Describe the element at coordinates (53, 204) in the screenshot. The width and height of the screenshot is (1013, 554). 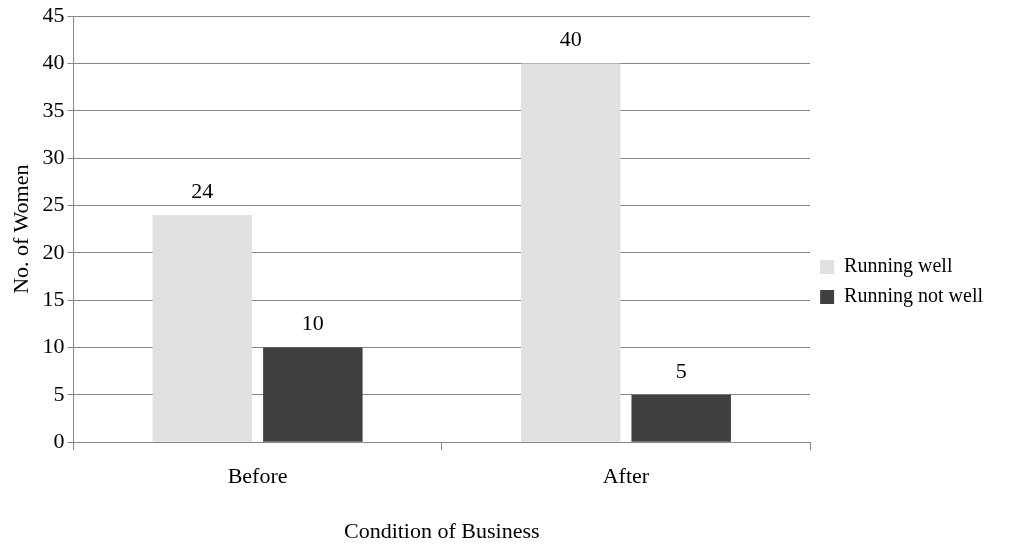
I see `y-tick-label: 25` at that location.